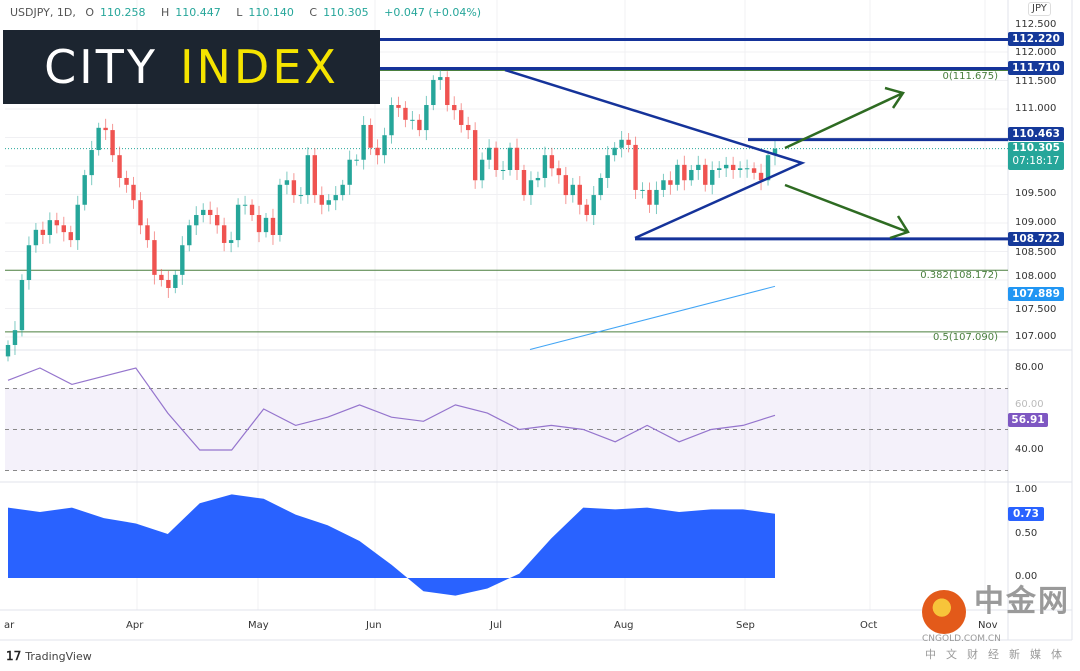  I want to click on cngold-logo-icon, so click(944, 612).